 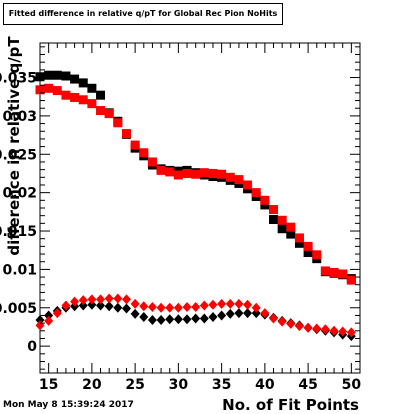 I want to click on y-tick-label: 0.025, so click(x=18, y=155).